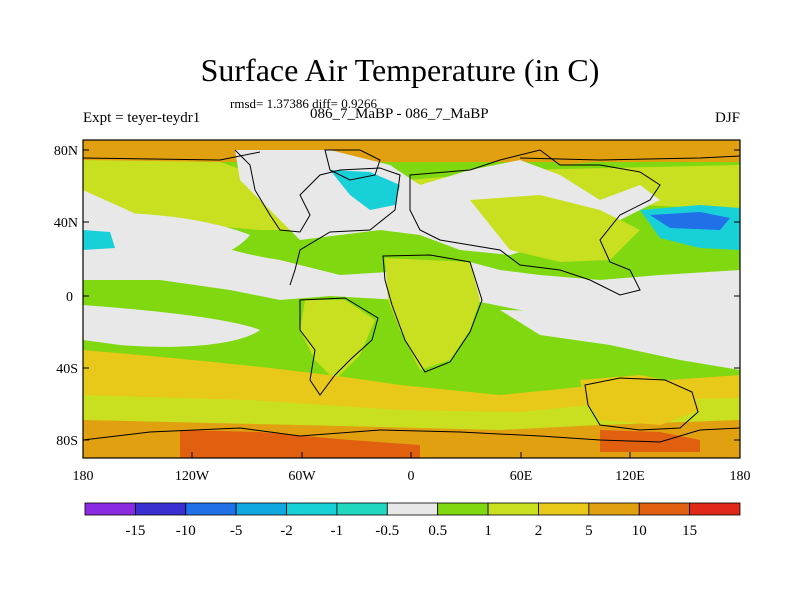 This screenshot has width=800, height=600. Describe the element at coordinates (411, 412) in the screenshot. I see `south-yellow-band` at that location.